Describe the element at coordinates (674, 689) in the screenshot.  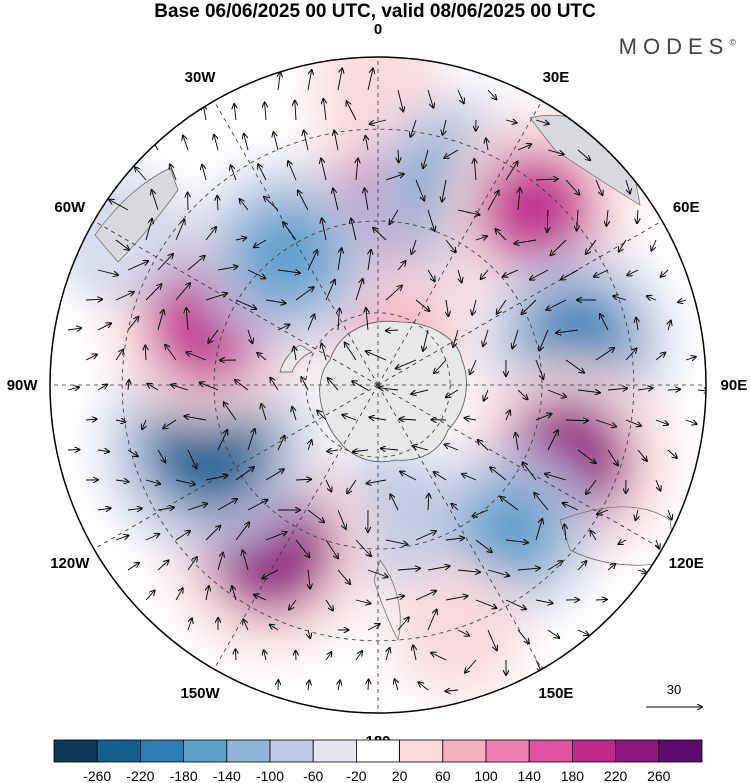
I see `reference-vector-label: 30` at that location.